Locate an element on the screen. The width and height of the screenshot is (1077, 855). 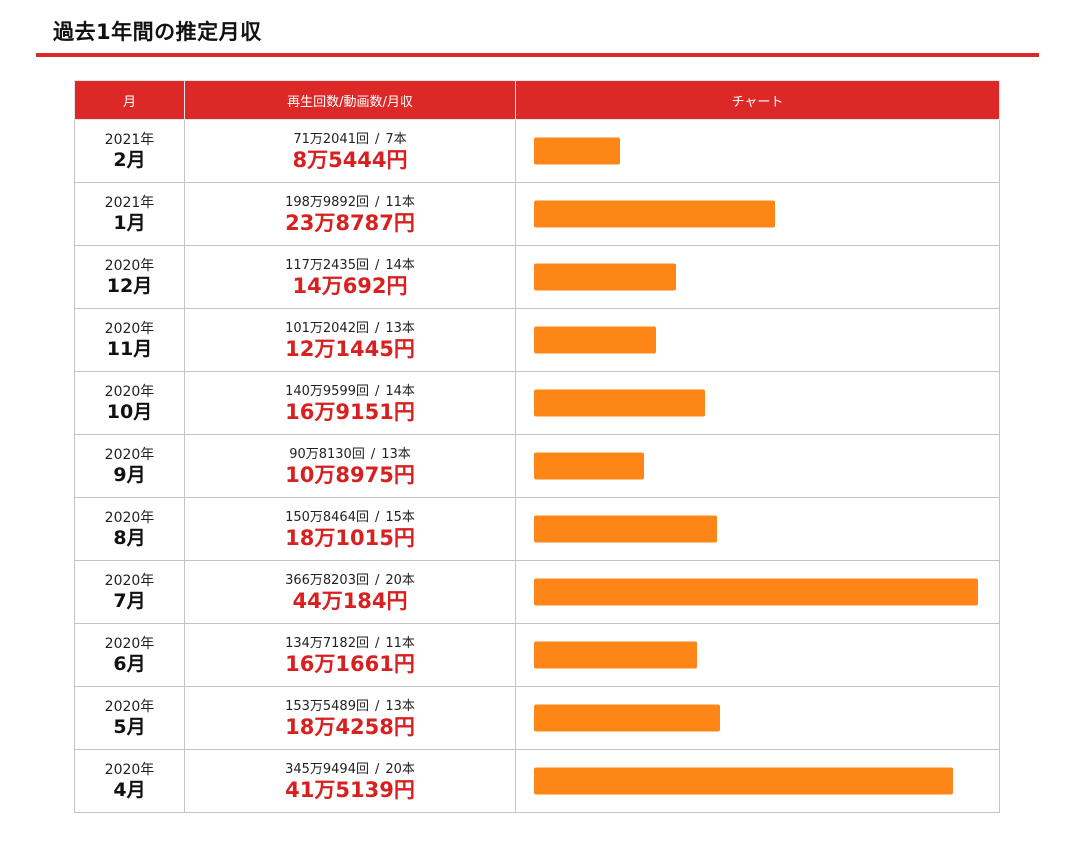
views-videos-line: 150万8464回 / 15本 is located at coordinates (350, 517).